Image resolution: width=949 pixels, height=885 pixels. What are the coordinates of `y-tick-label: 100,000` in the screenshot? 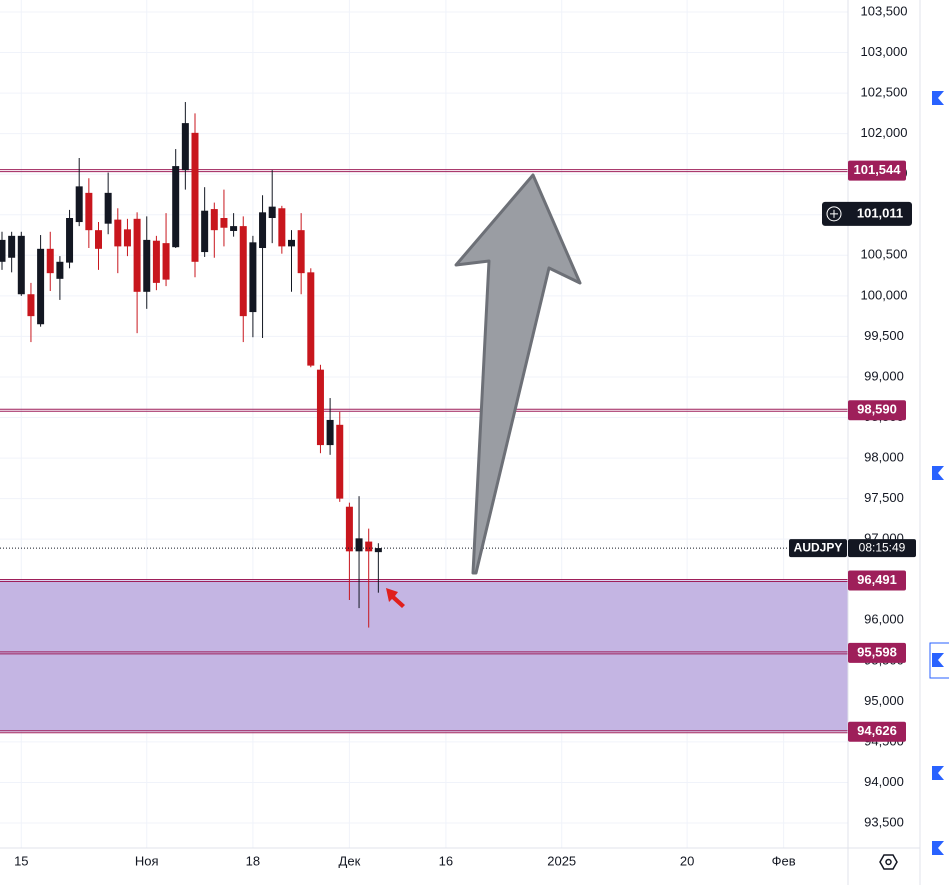 It's located at (884, 294).